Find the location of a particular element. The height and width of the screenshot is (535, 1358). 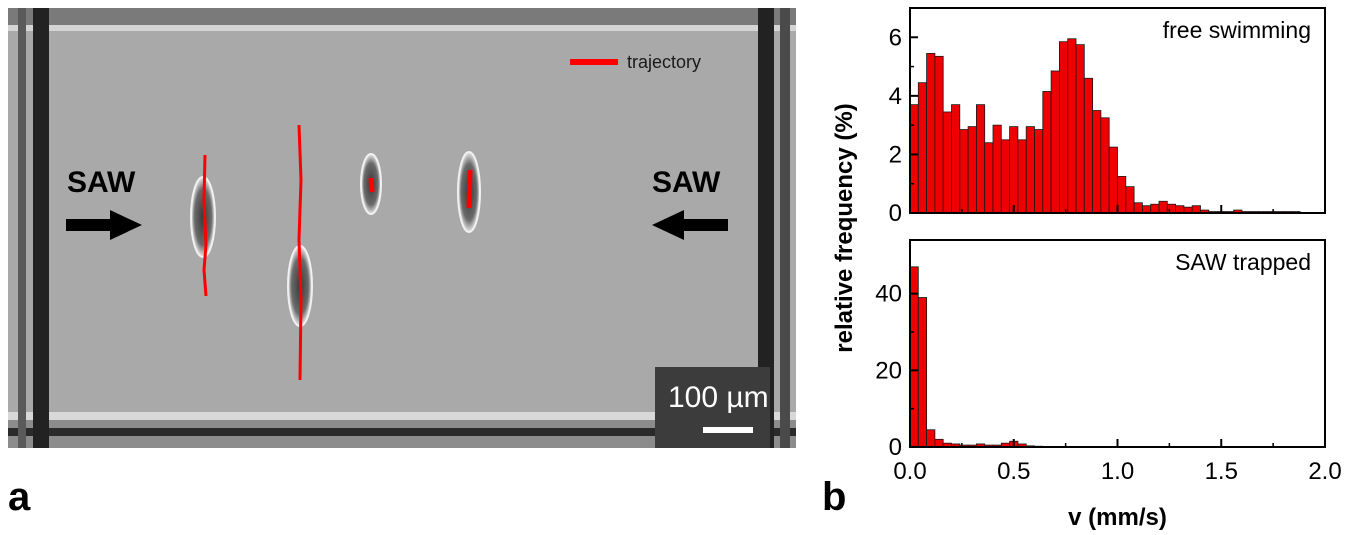

scale-bar is located at coordinates (728, 430).